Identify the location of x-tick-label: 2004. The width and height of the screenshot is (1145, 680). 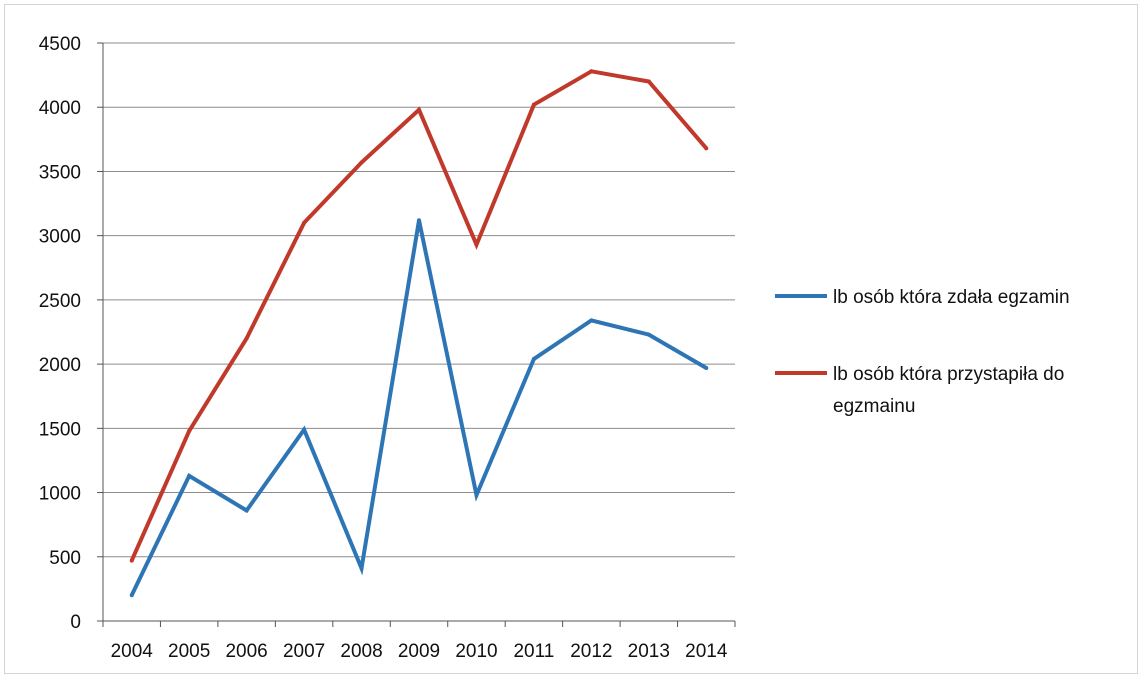
(132, 651).